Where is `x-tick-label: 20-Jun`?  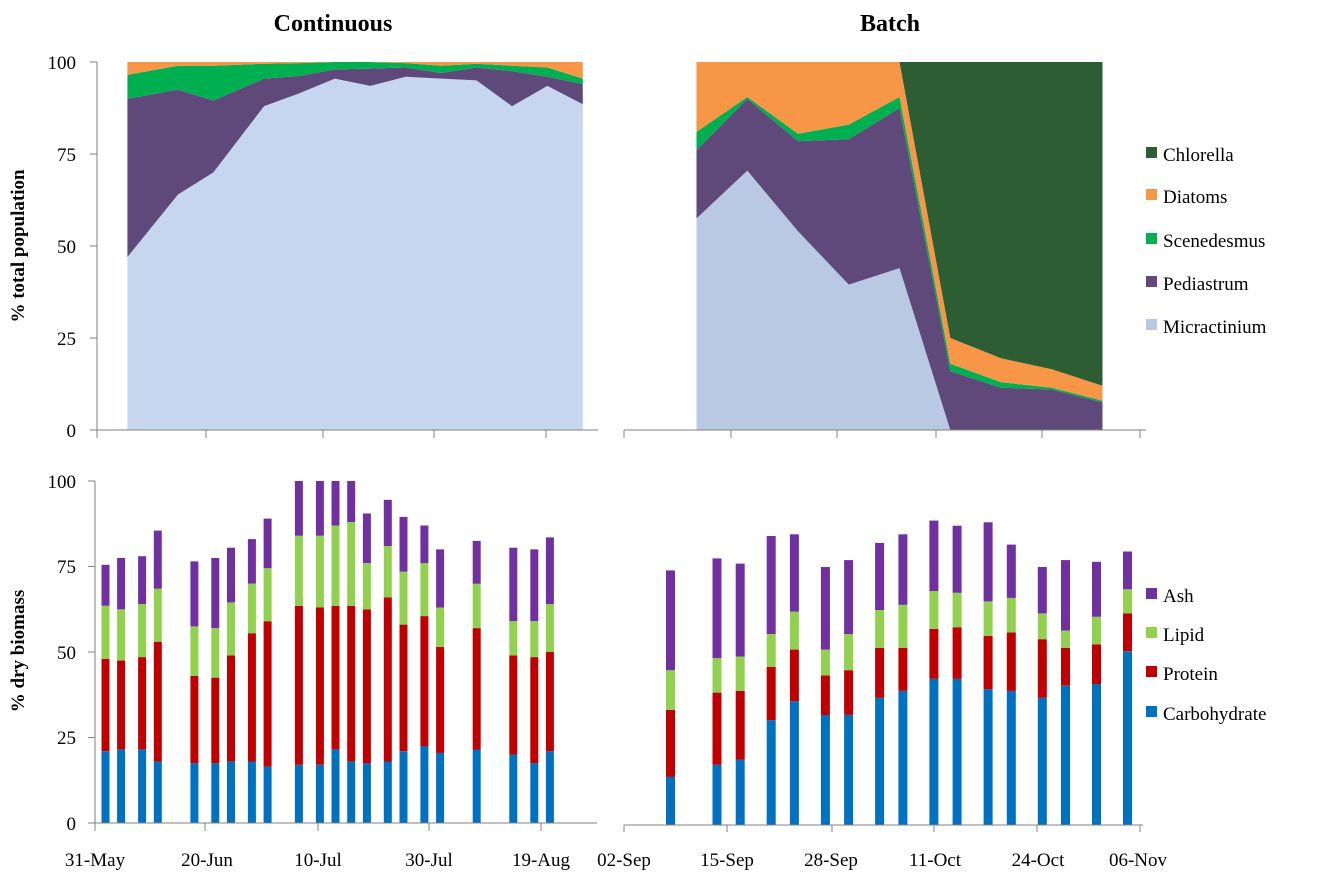
x-tick-label: 20-Jun is located at coordinates (207, 860).